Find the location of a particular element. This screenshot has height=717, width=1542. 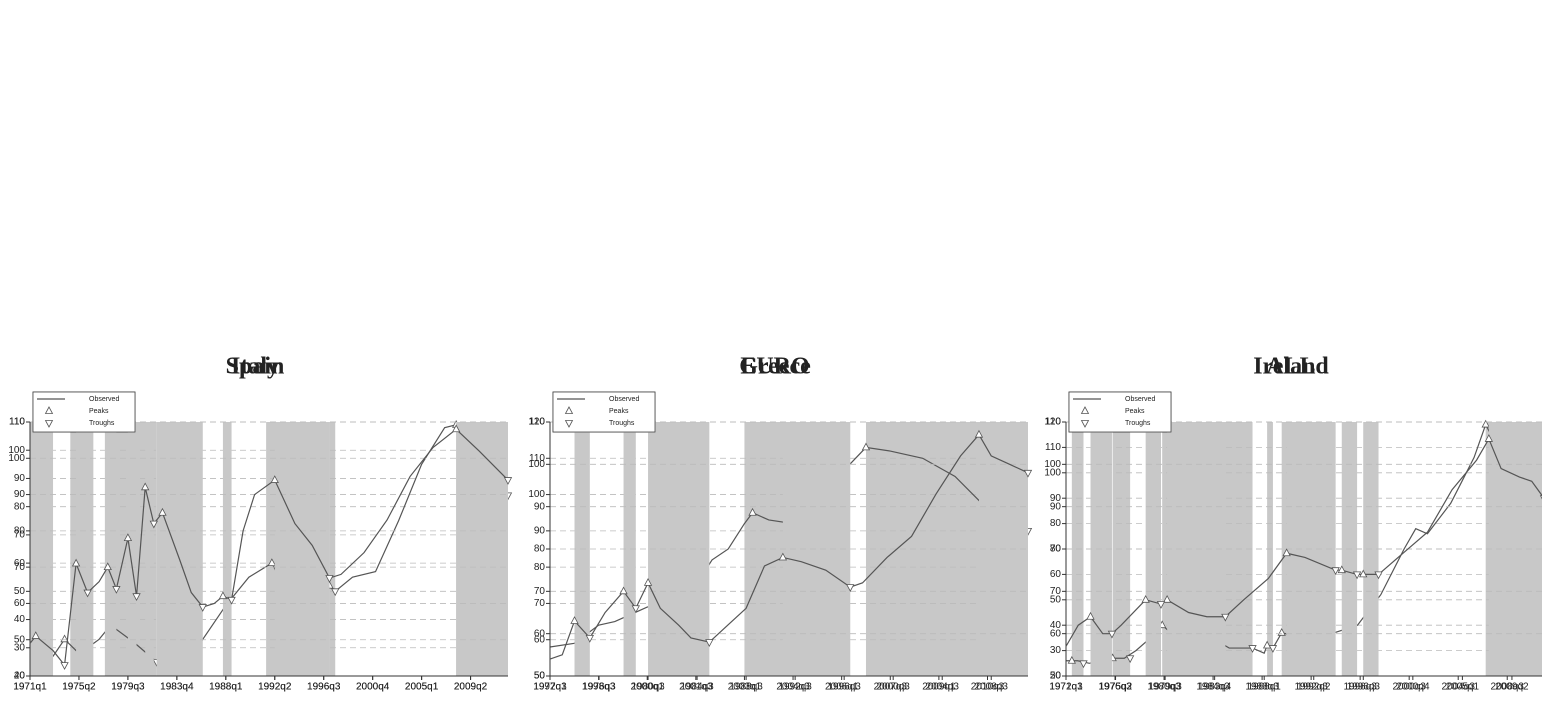

x-tick-label: 2006q1 is located at coordinates (842, 687).